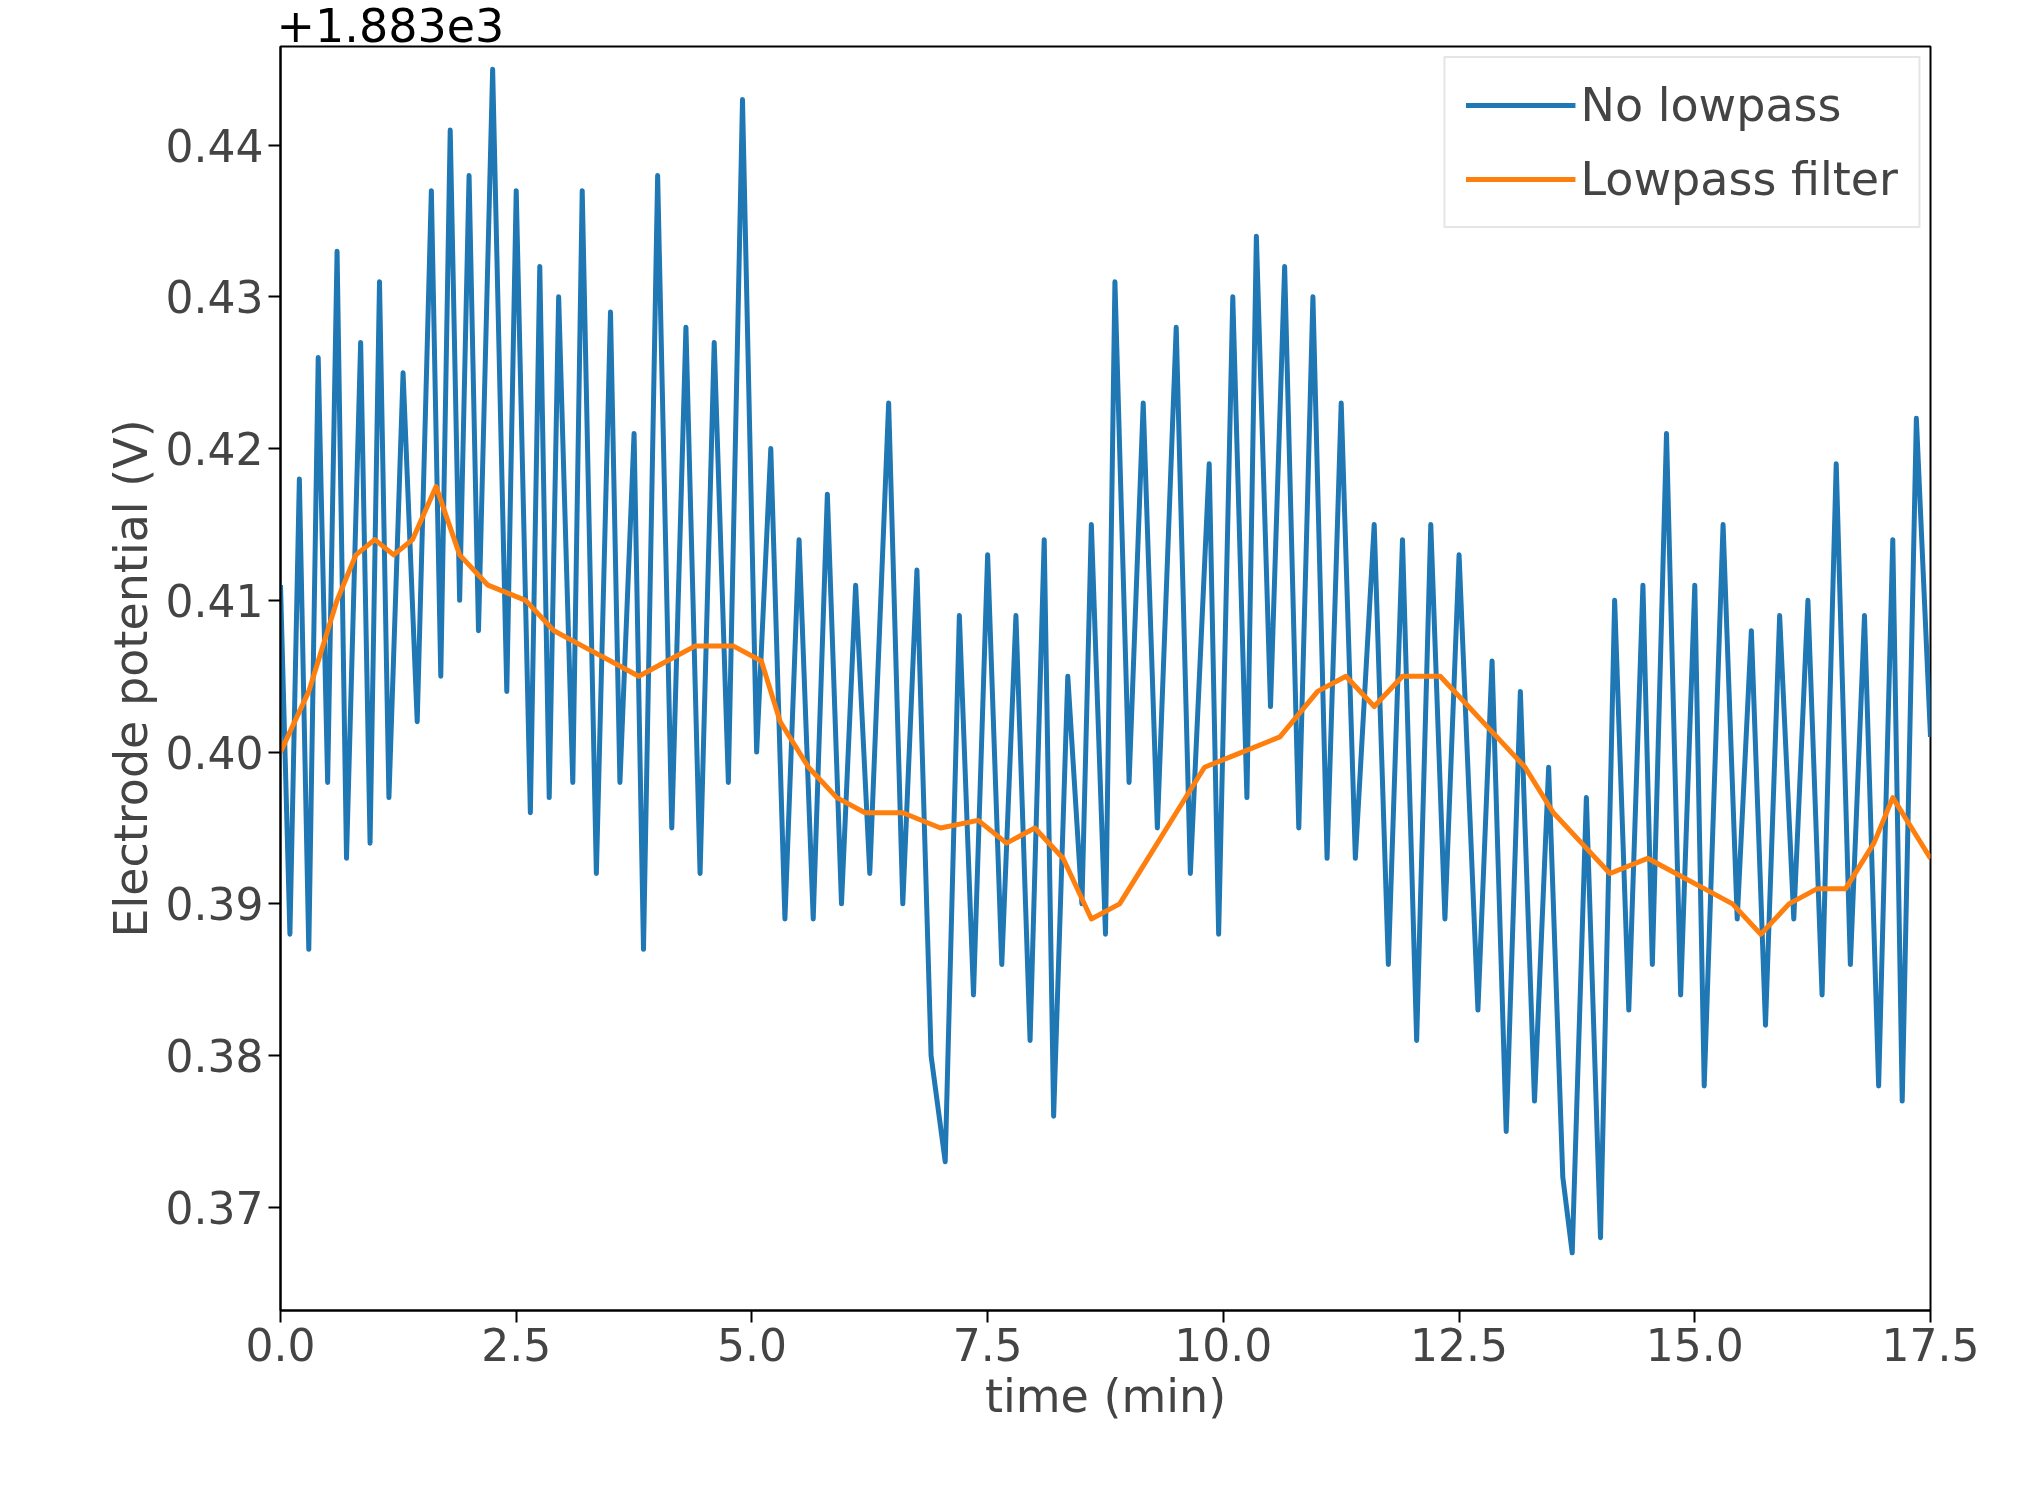 The width and height of the screenshot is (2024, 1499). I want to click on x-axis-title: time (min), so click(1105, 1395).